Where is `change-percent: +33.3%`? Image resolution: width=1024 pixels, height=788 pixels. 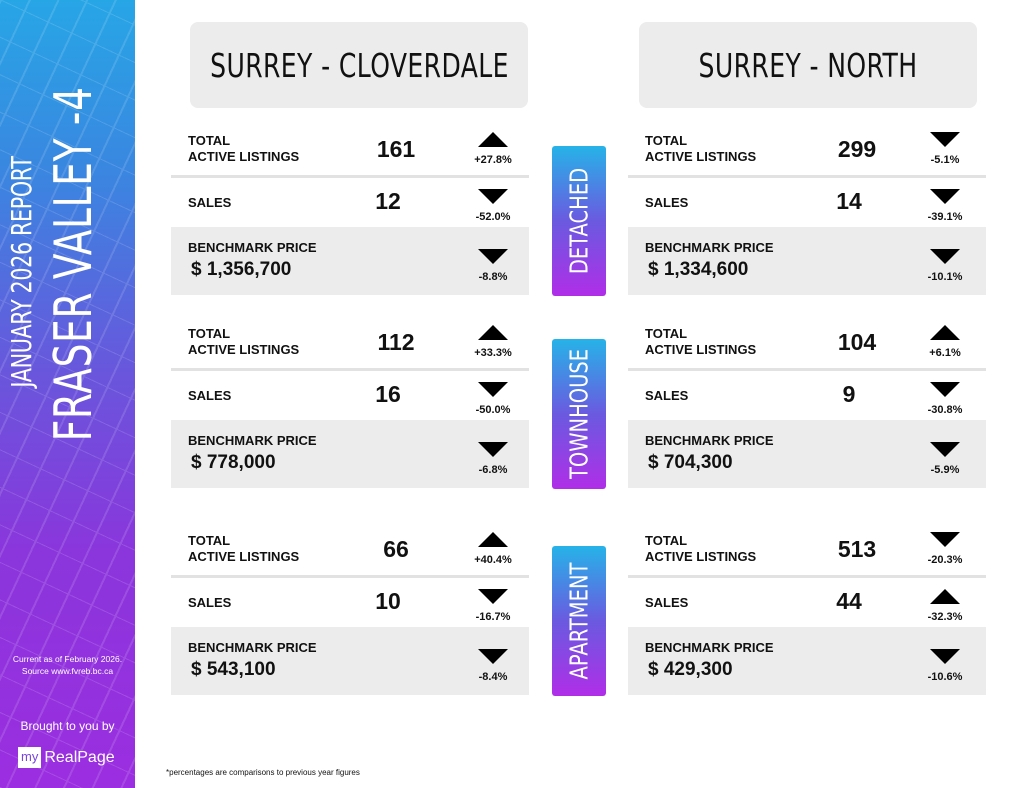
change-percent: +33.3% is located at coordinates (493, 353).